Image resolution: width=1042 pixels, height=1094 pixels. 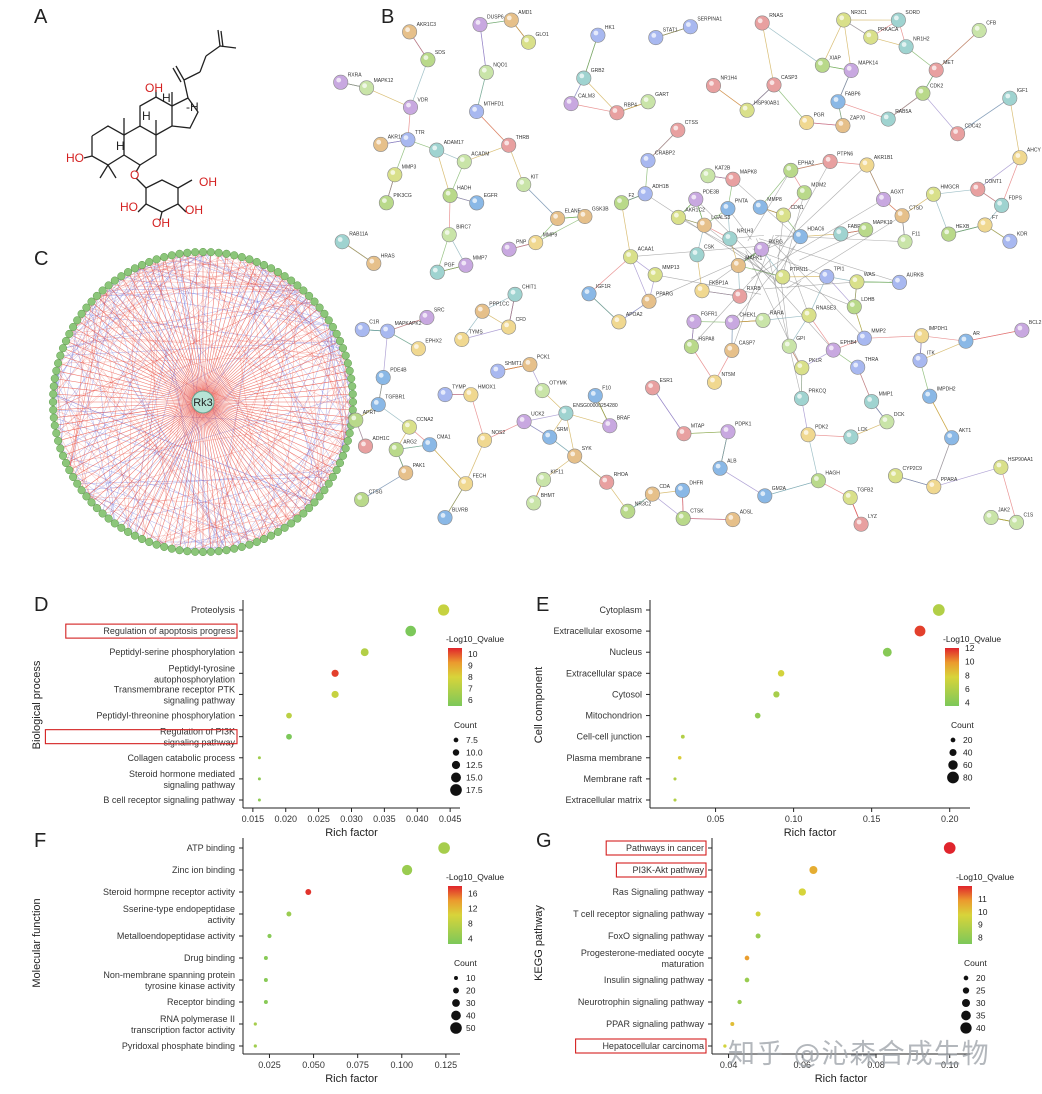 I want to click on category-label-line: Progesterone-mediated oocyte, so click(x=642, y=953).